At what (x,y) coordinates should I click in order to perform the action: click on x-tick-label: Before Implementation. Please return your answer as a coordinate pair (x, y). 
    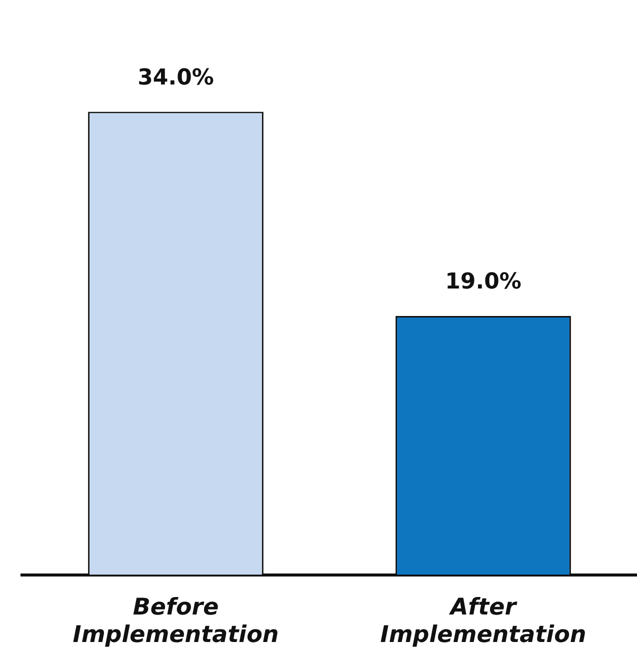
    Looking at the image, I should click on (175, 621).